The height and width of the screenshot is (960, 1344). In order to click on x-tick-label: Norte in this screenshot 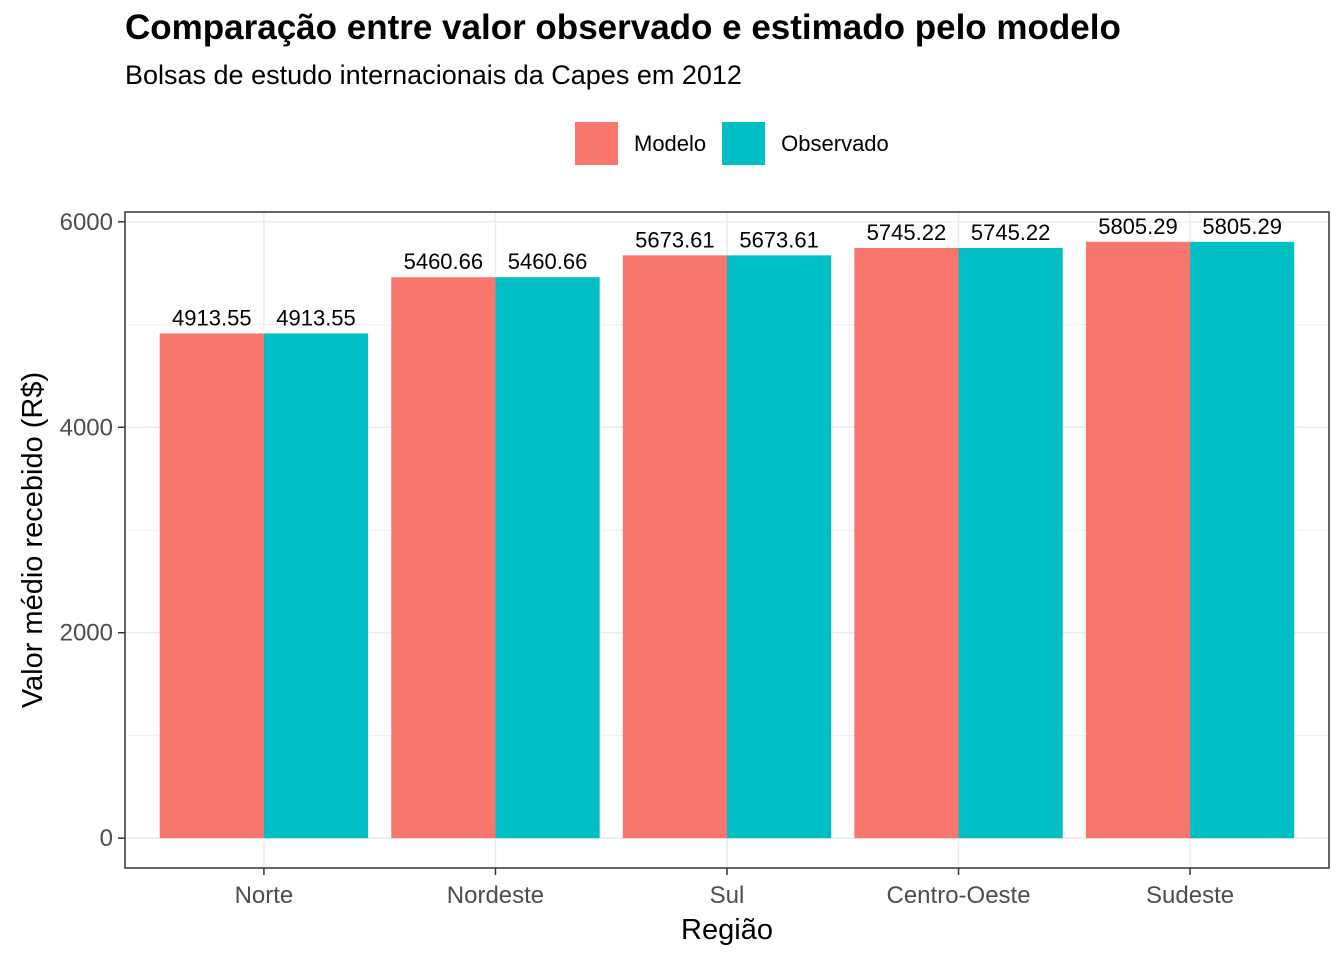, I will do `click(264, 895)`.